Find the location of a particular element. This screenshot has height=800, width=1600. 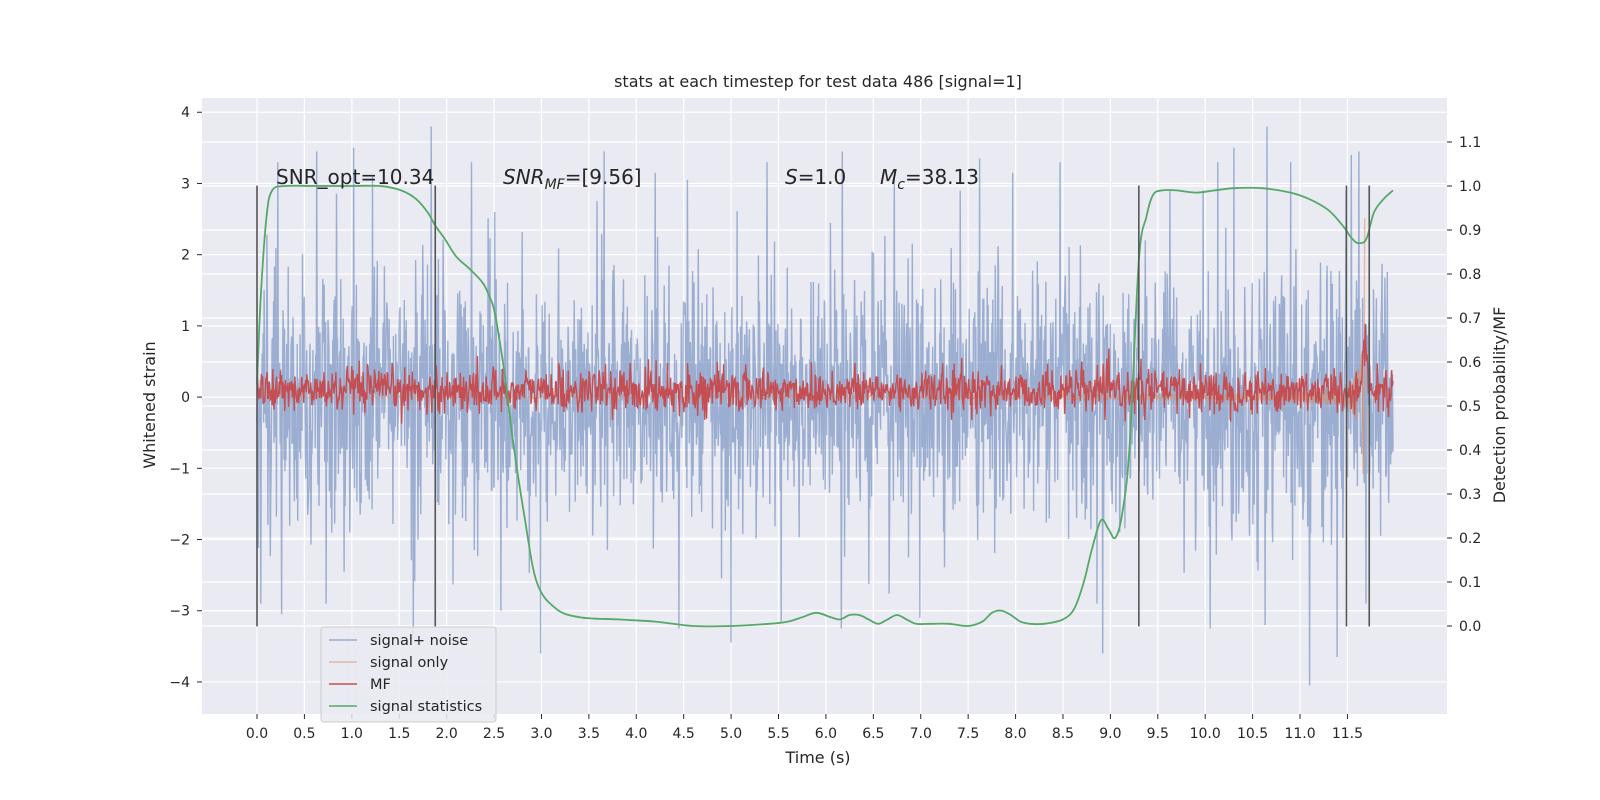

annotation-snr-mf: SNRMF=[9.56] is located at coordinates (572, 179).